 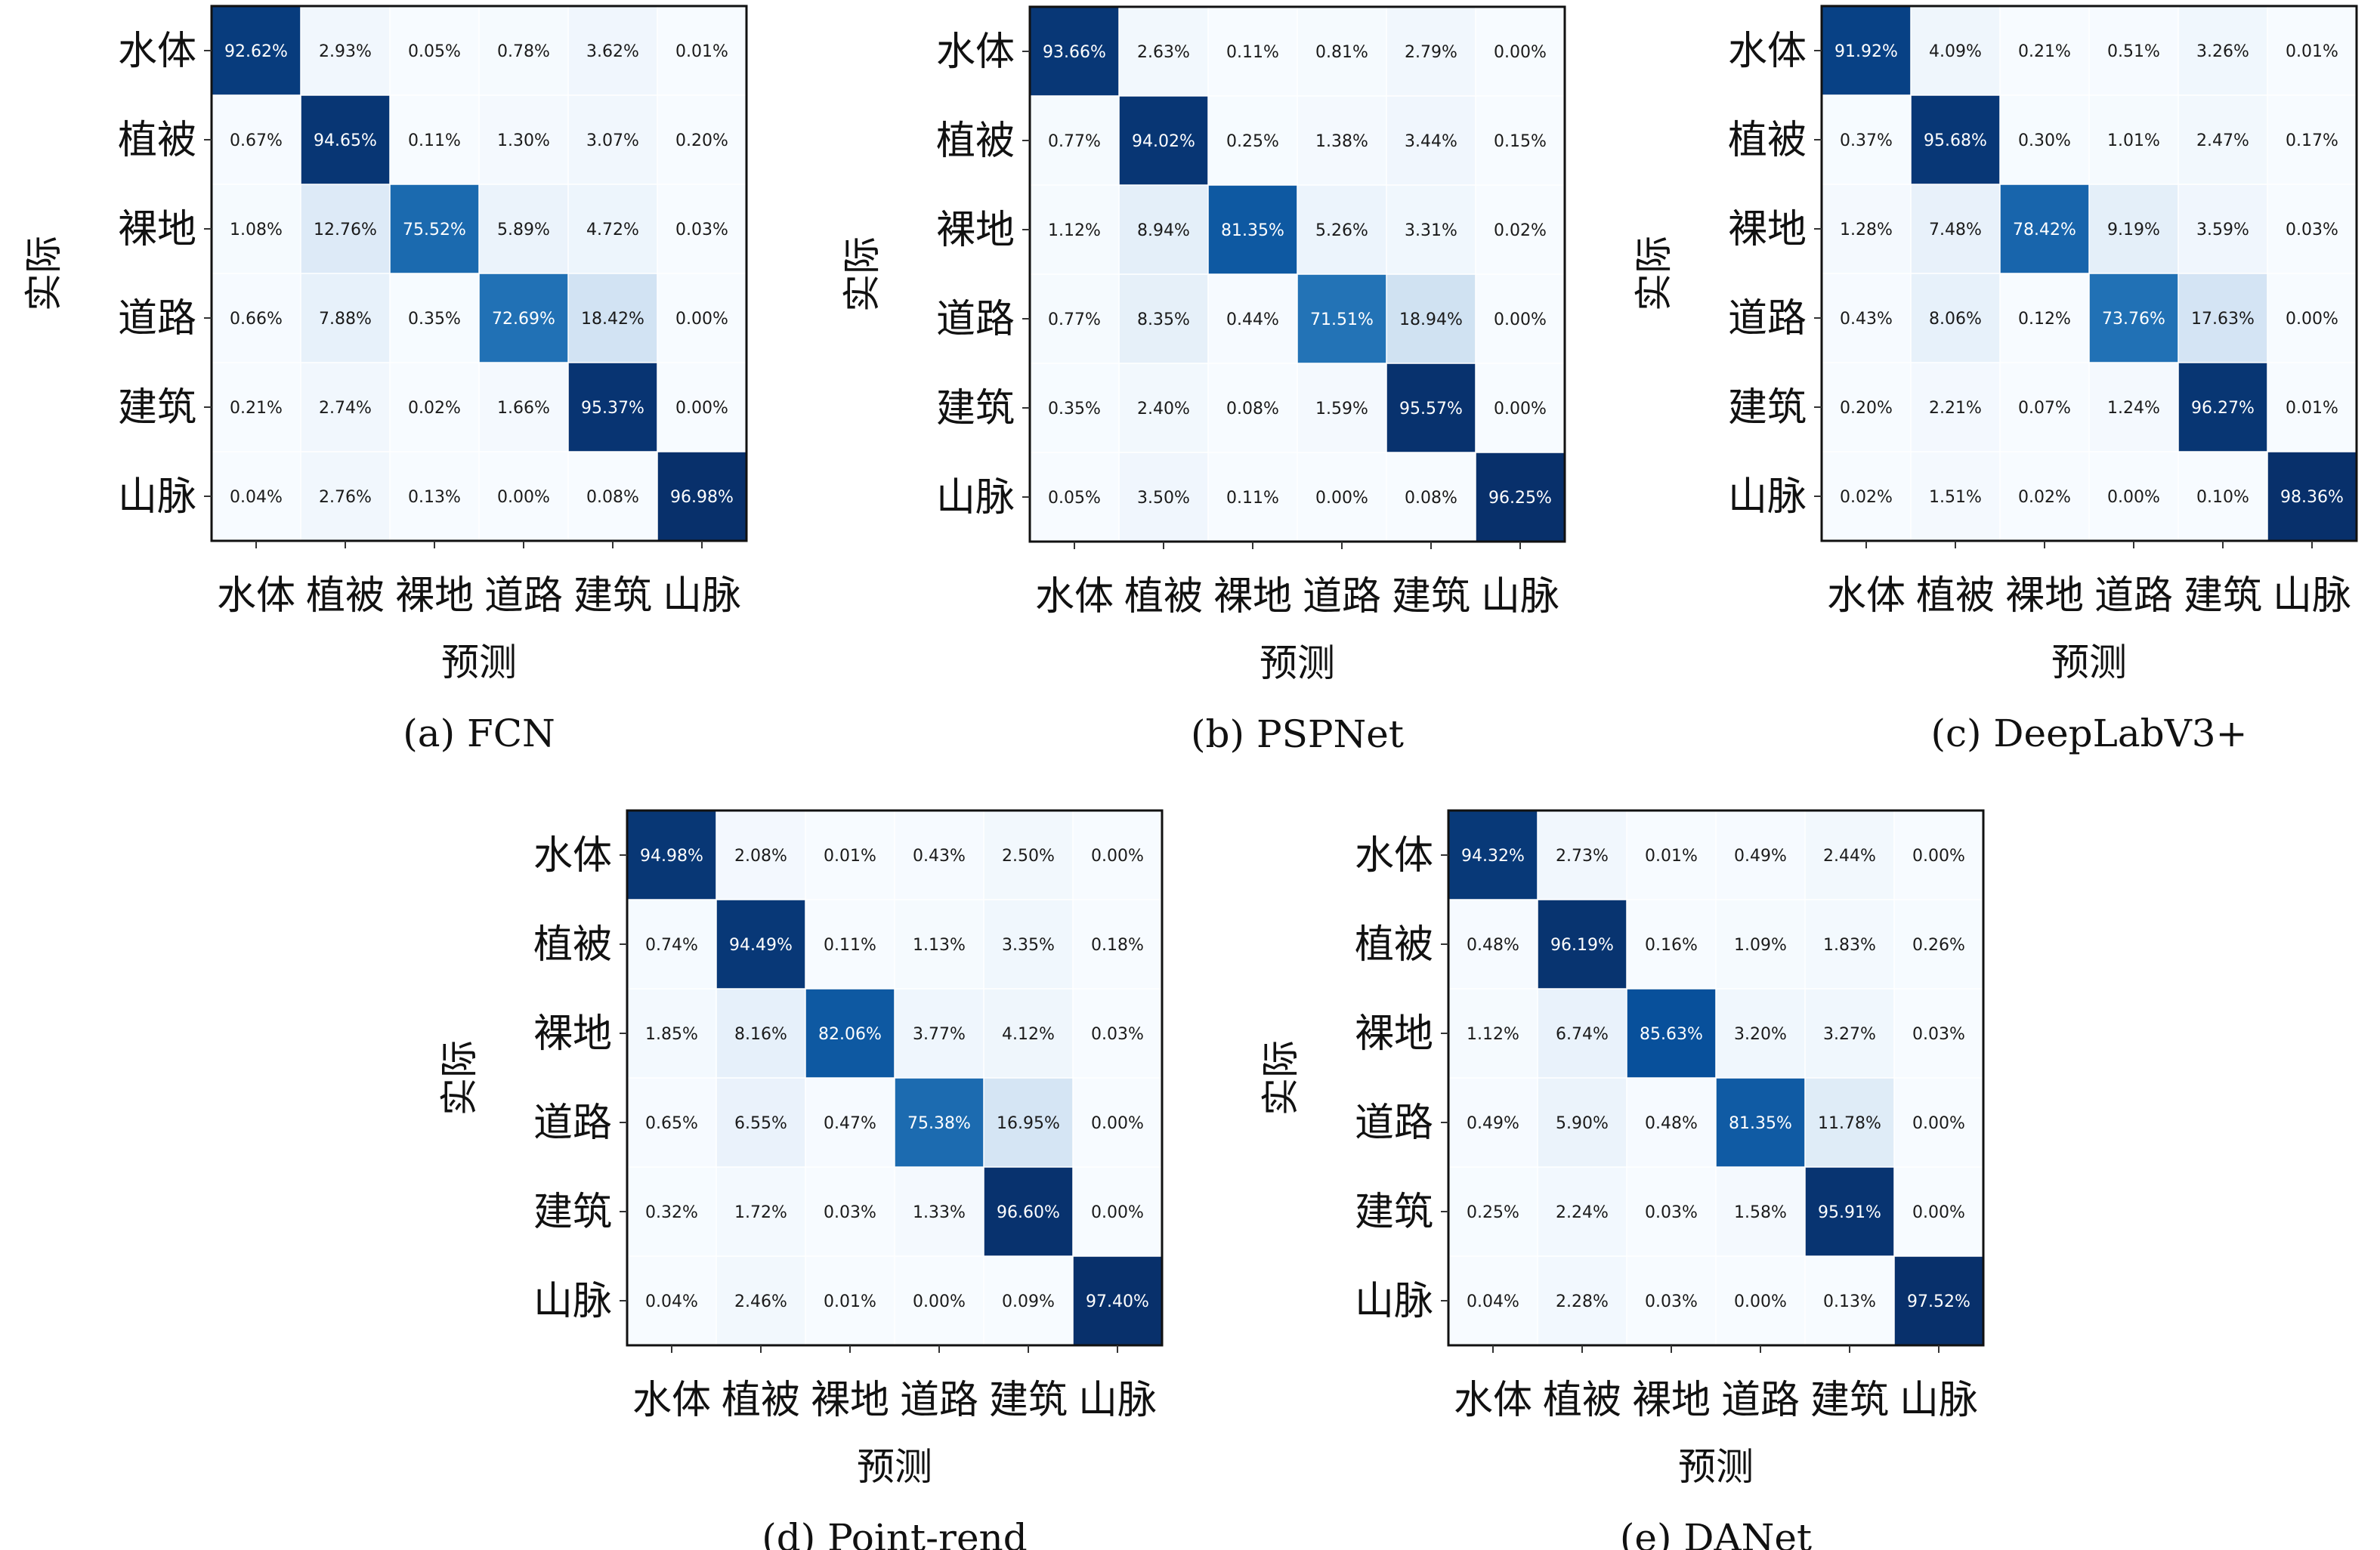 I want to click on cell-value-label: 0.32%, so click(x=671, y=1212).